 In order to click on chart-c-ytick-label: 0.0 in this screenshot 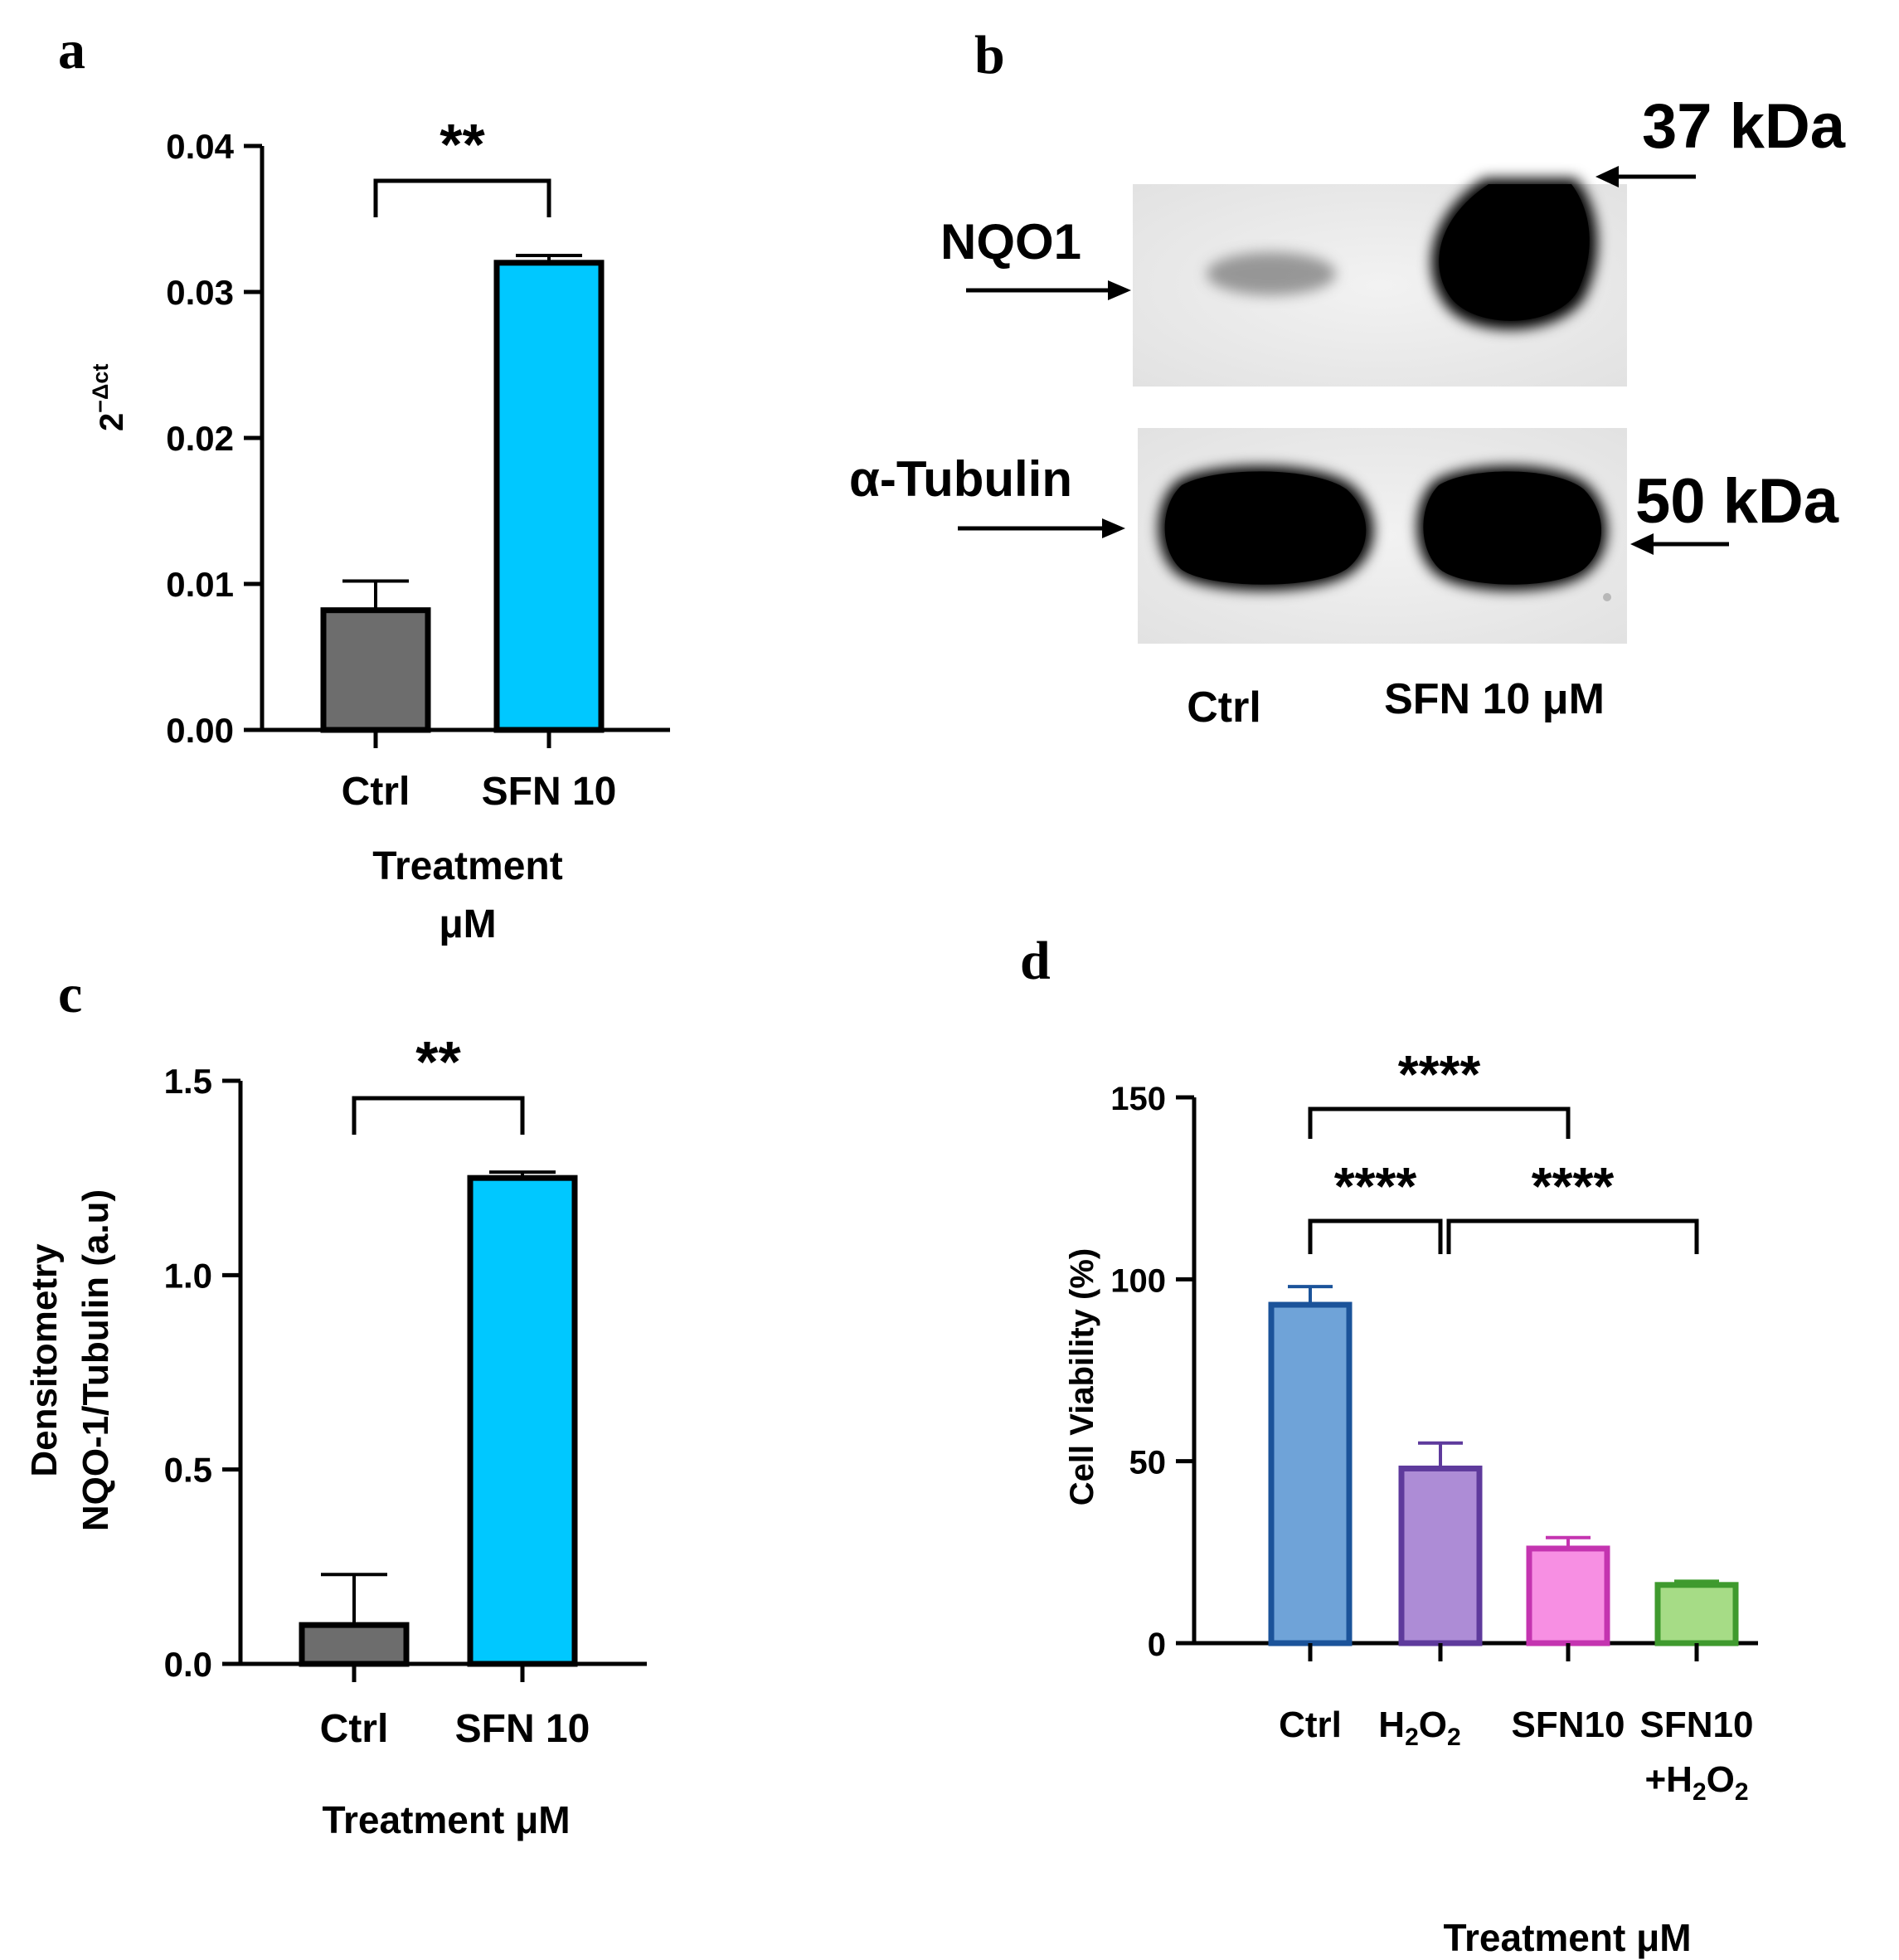, I will do `click(188, 1664)`.